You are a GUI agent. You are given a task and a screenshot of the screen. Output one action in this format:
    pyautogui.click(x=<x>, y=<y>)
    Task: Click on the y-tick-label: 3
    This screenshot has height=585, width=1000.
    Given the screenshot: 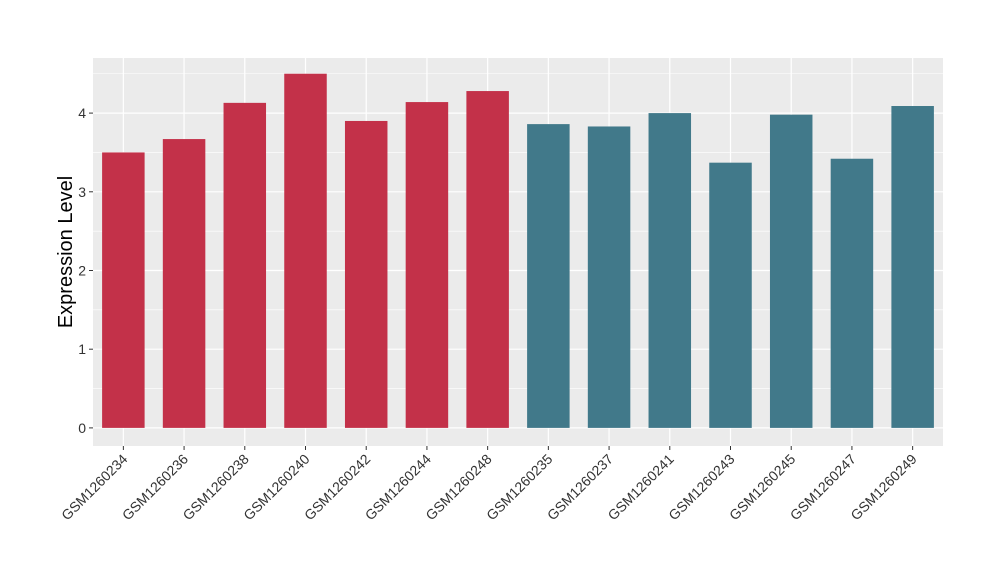 What is the action you would take?
    pyautogui.click(x=82, y=192)
    